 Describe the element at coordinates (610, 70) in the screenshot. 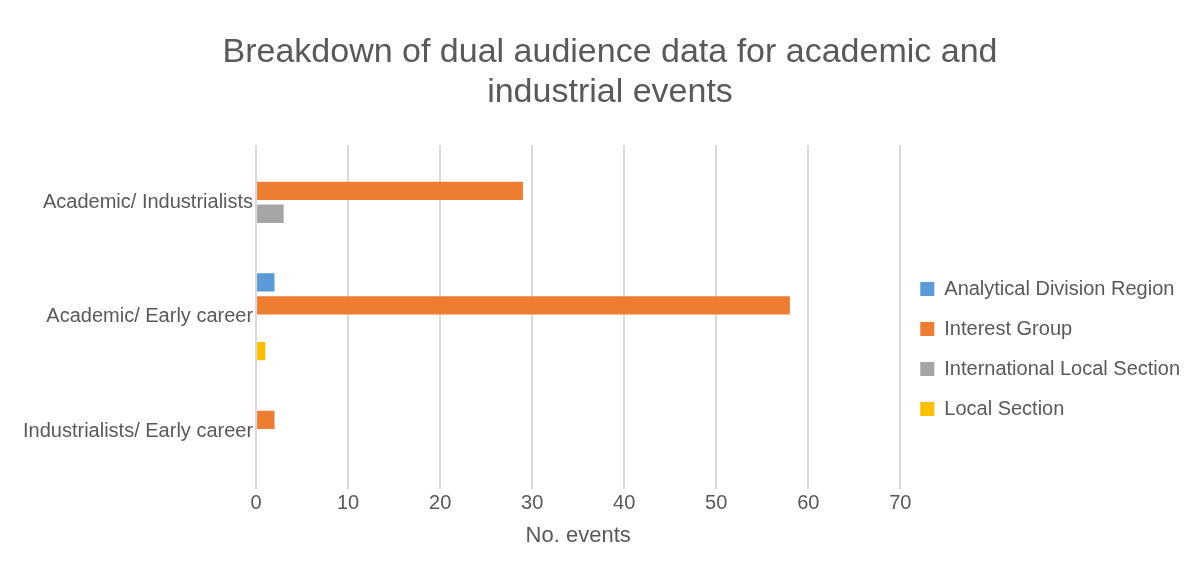

I see `chart-title: Breakdown of dual audience data for academic and industrial events` at that location.